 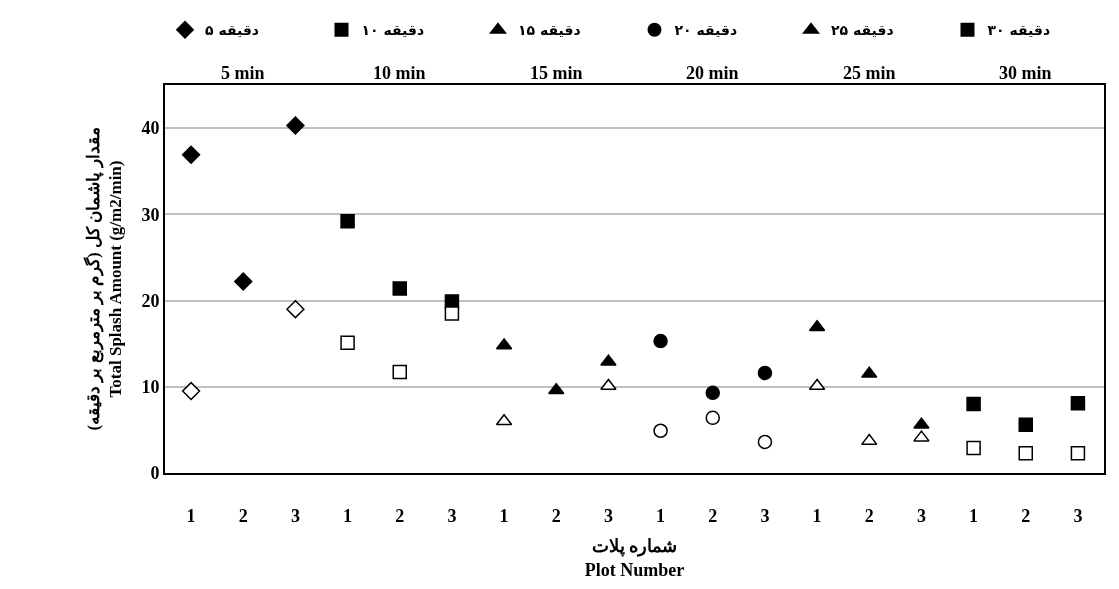 I want to click on text: 10 min, so click(x=399, y=73).